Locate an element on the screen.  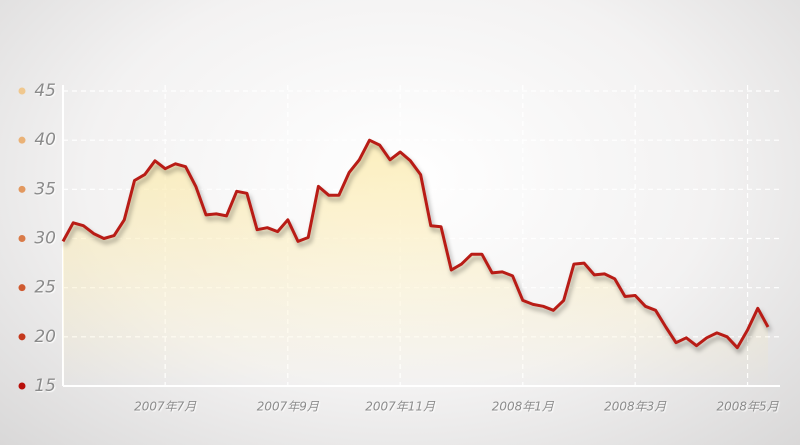
x-tick-label: 2008年1月 is located at coordinates (523, 407).